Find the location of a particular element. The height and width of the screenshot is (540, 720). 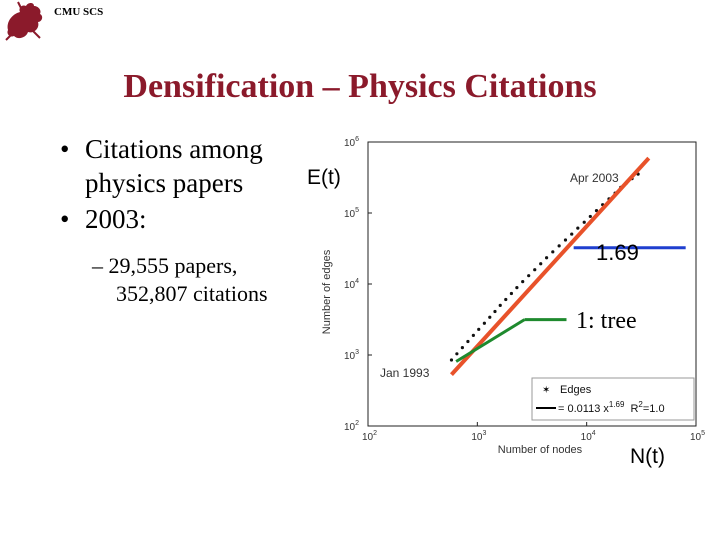

bullet-1-line-2: physics papers is located at coordinates (164, 183).